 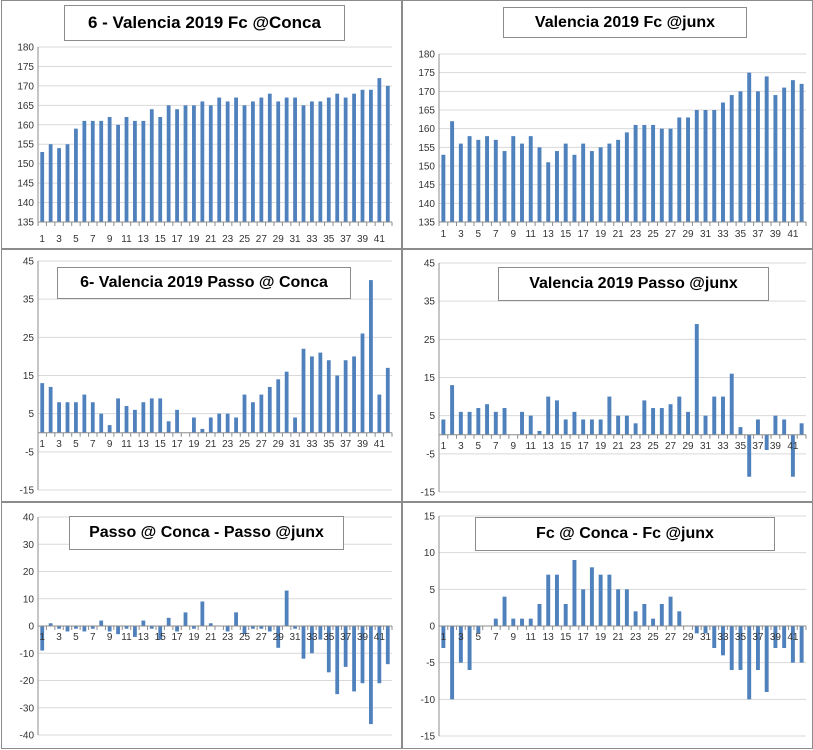 What do you see at coordinates (206, 533) in the screenshot?
I see `chart-title: Passo @ Conca - Passo @junx` at bounding box center [206, 533].